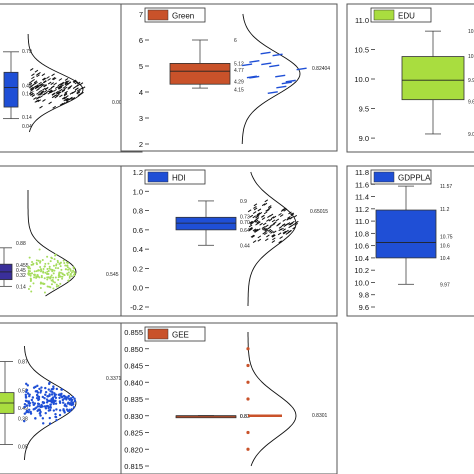 This screenshot has width=474, height=474. I want to click on y-tick-label: 9.8, so click(364, 295).